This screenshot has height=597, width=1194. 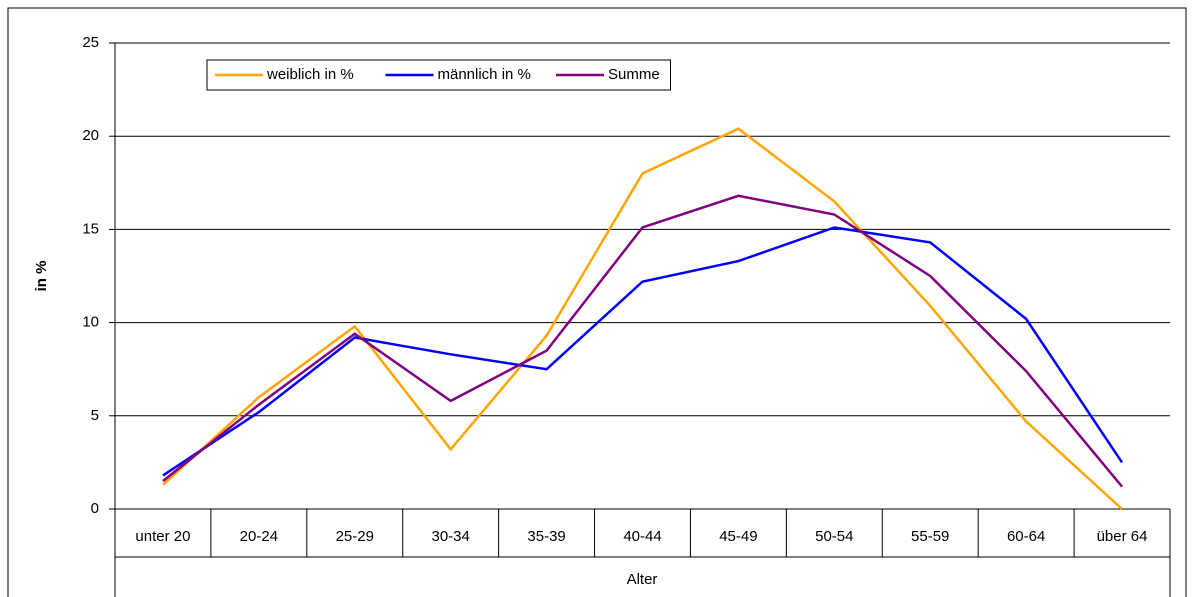 What do you see at coordinates (90, 228) in the screenshot?
I see `y-tick-label: 15` at bounding box center [90, 228].